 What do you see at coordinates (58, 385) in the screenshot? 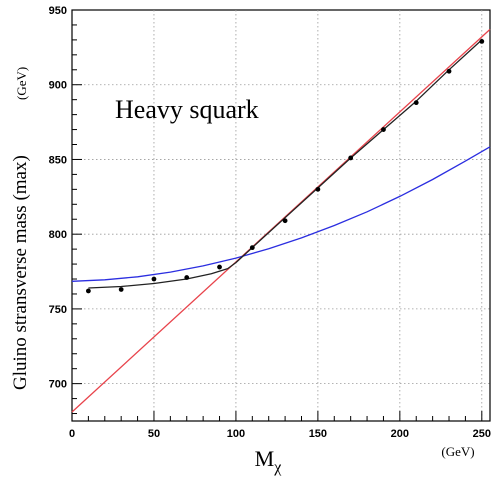
I see `y-tick-label: 700` at bounding box center [58, 385].